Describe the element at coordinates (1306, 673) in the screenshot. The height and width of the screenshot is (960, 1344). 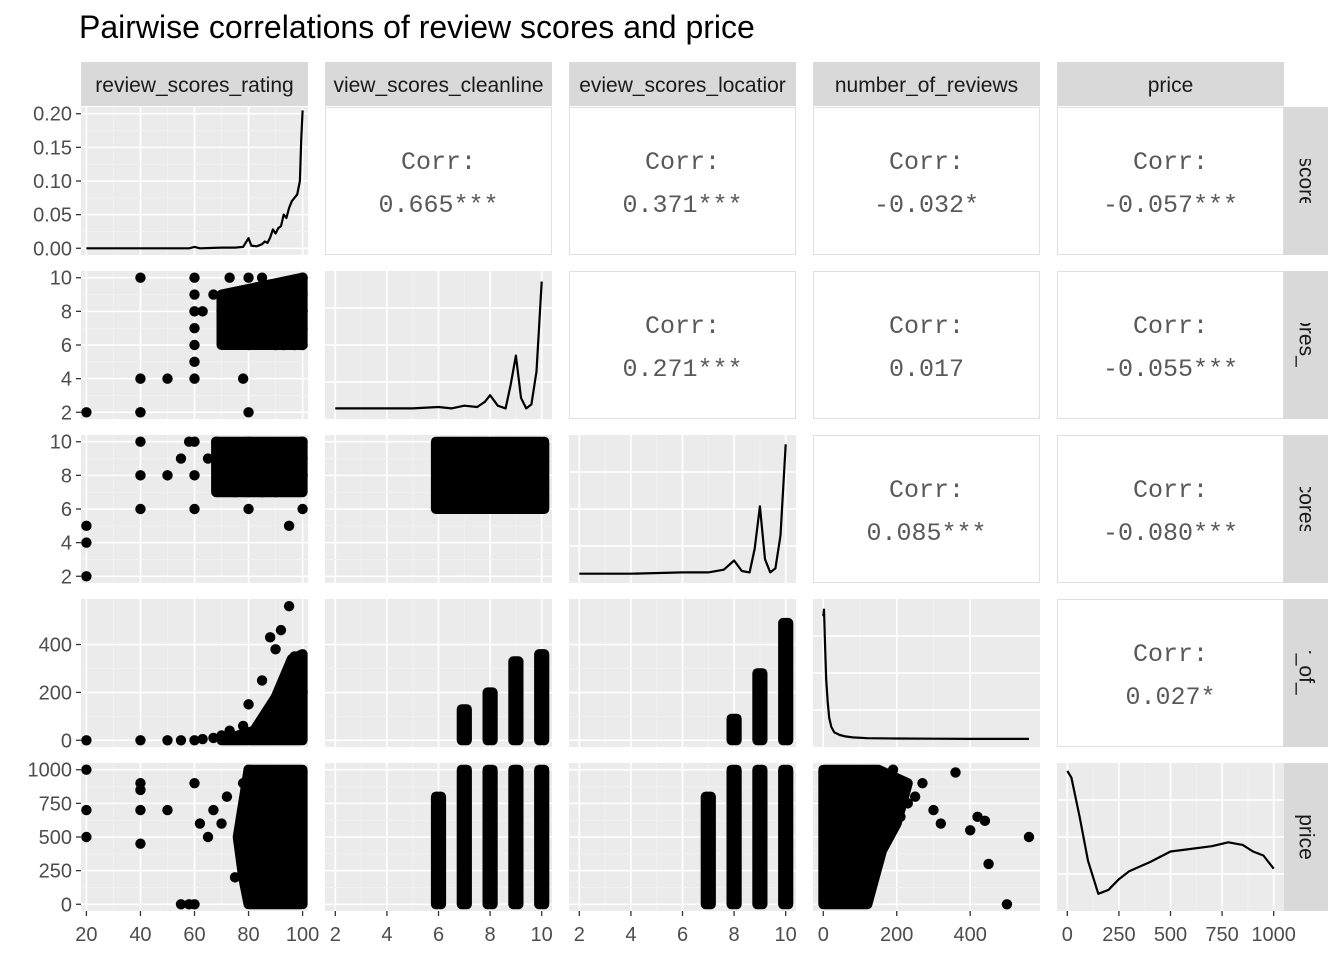
I see `strip-label-right: mber_of_revie` at that location.